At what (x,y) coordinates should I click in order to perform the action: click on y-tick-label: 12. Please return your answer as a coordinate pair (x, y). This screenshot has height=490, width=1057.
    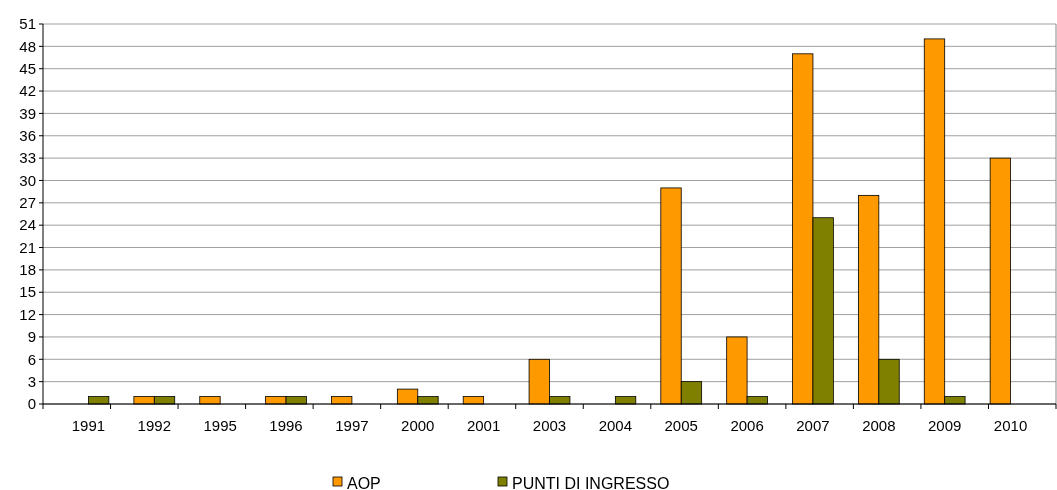
    Looking at the image, I should click on (27, 314).